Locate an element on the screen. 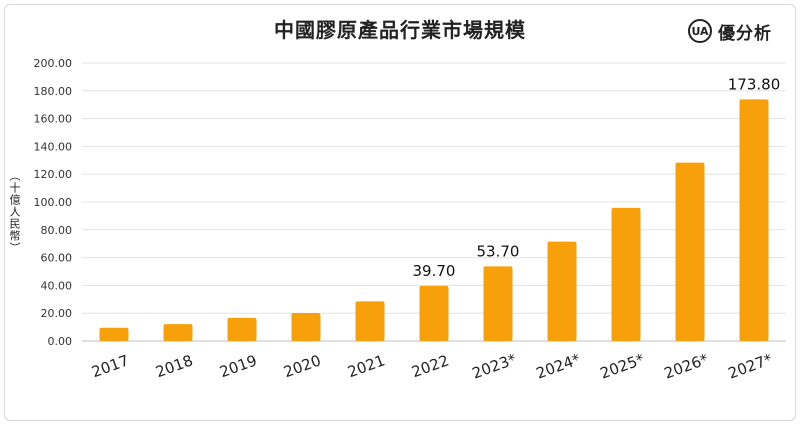 Image resolution: width=800 pixels, height=425 pixels. y-tick-label: 180.00 is located at coordinates (53, 91).